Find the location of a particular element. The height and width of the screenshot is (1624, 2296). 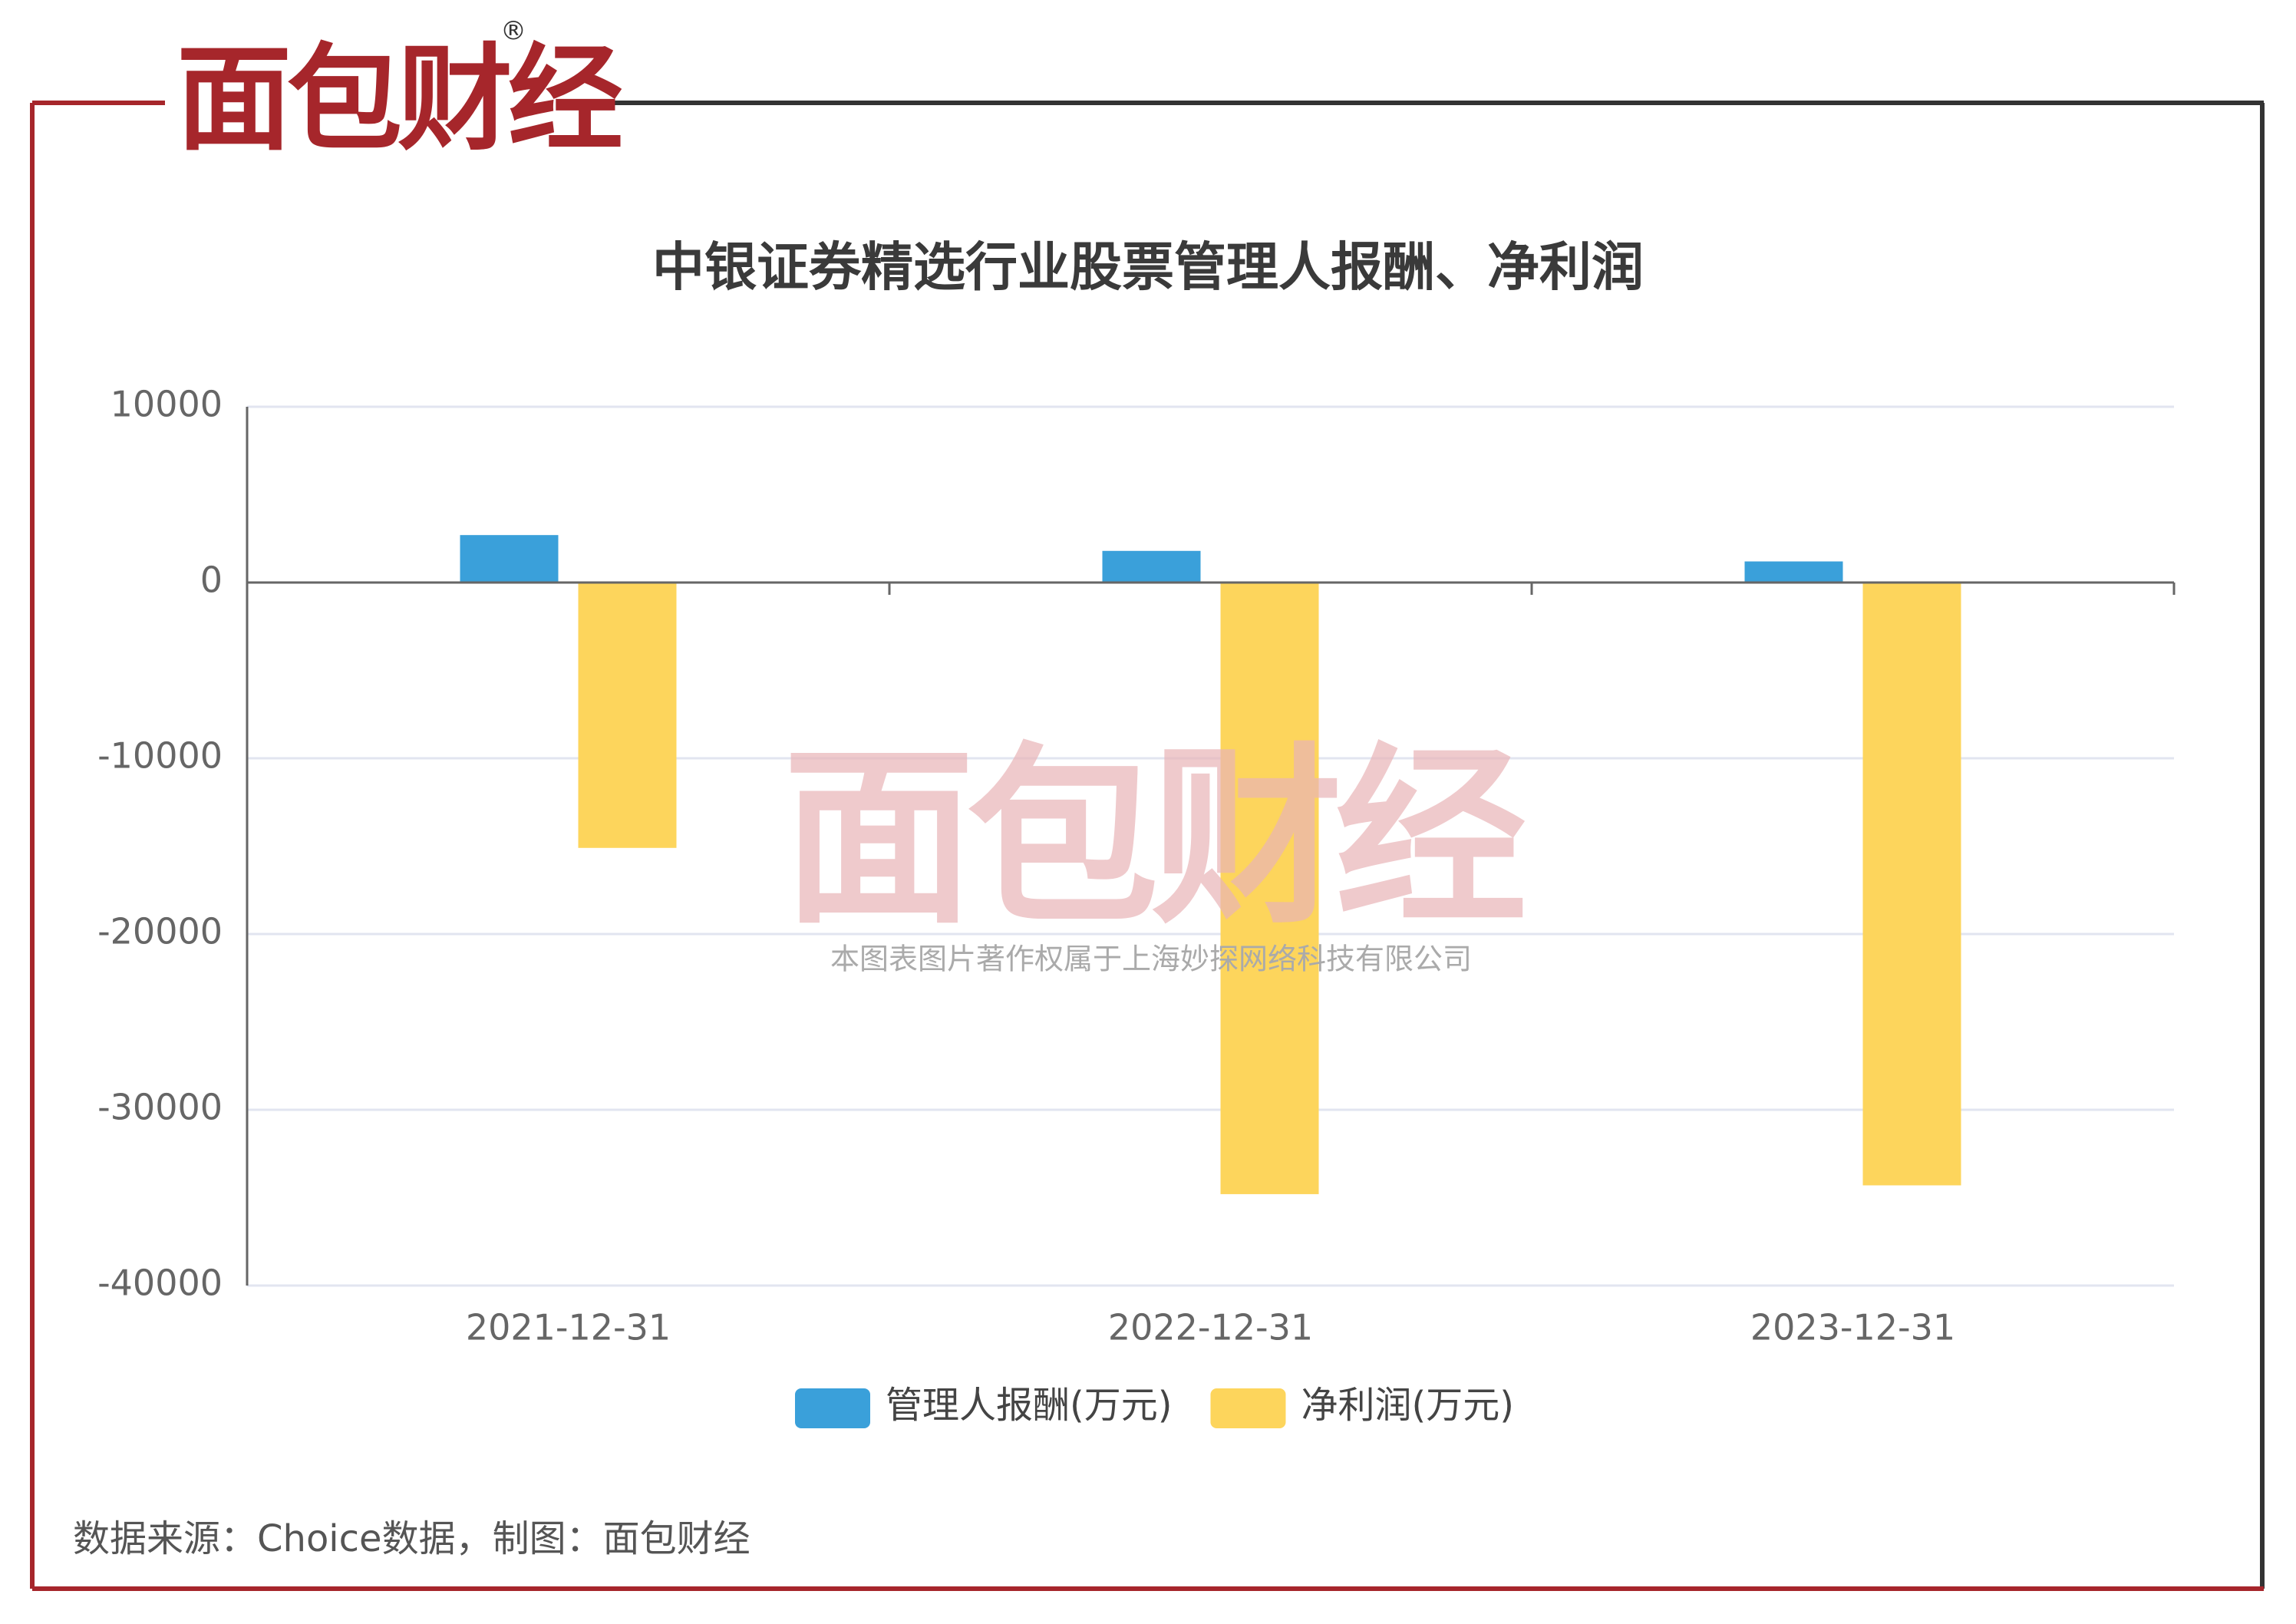

x-tick-label: 2021-12-31 is located at coordinates (568, 1327).